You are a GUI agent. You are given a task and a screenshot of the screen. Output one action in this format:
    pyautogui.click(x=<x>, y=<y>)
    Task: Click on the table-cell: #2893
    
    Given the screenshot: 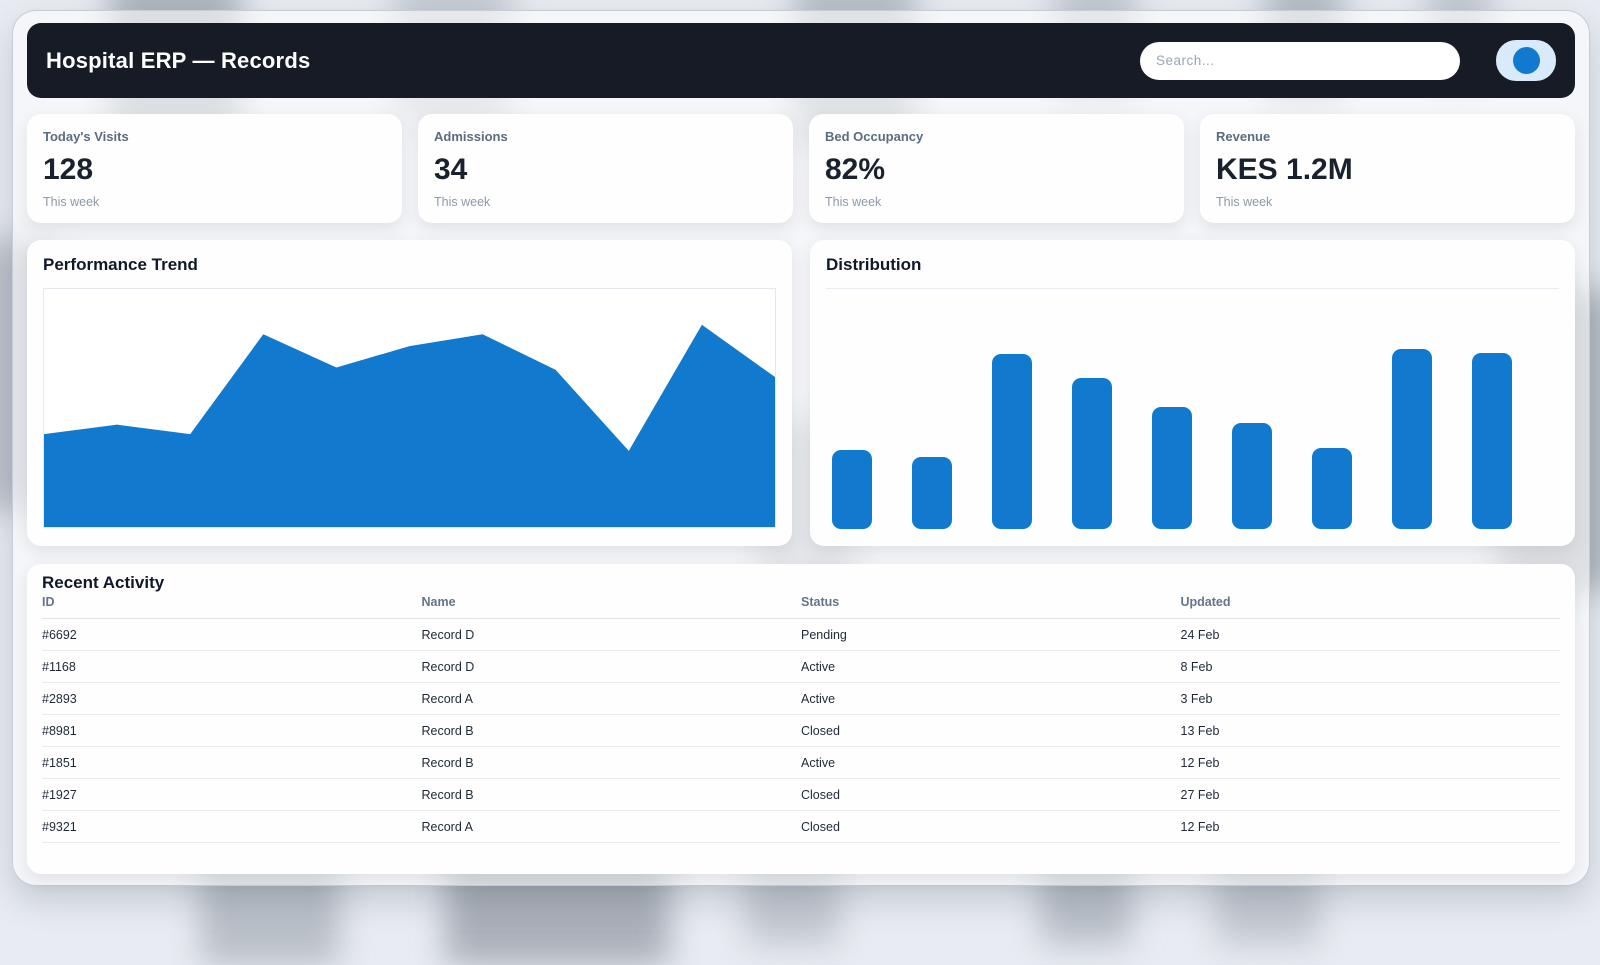 What is the action you would take?
    pyautogui.click(x=232, y=698)
    